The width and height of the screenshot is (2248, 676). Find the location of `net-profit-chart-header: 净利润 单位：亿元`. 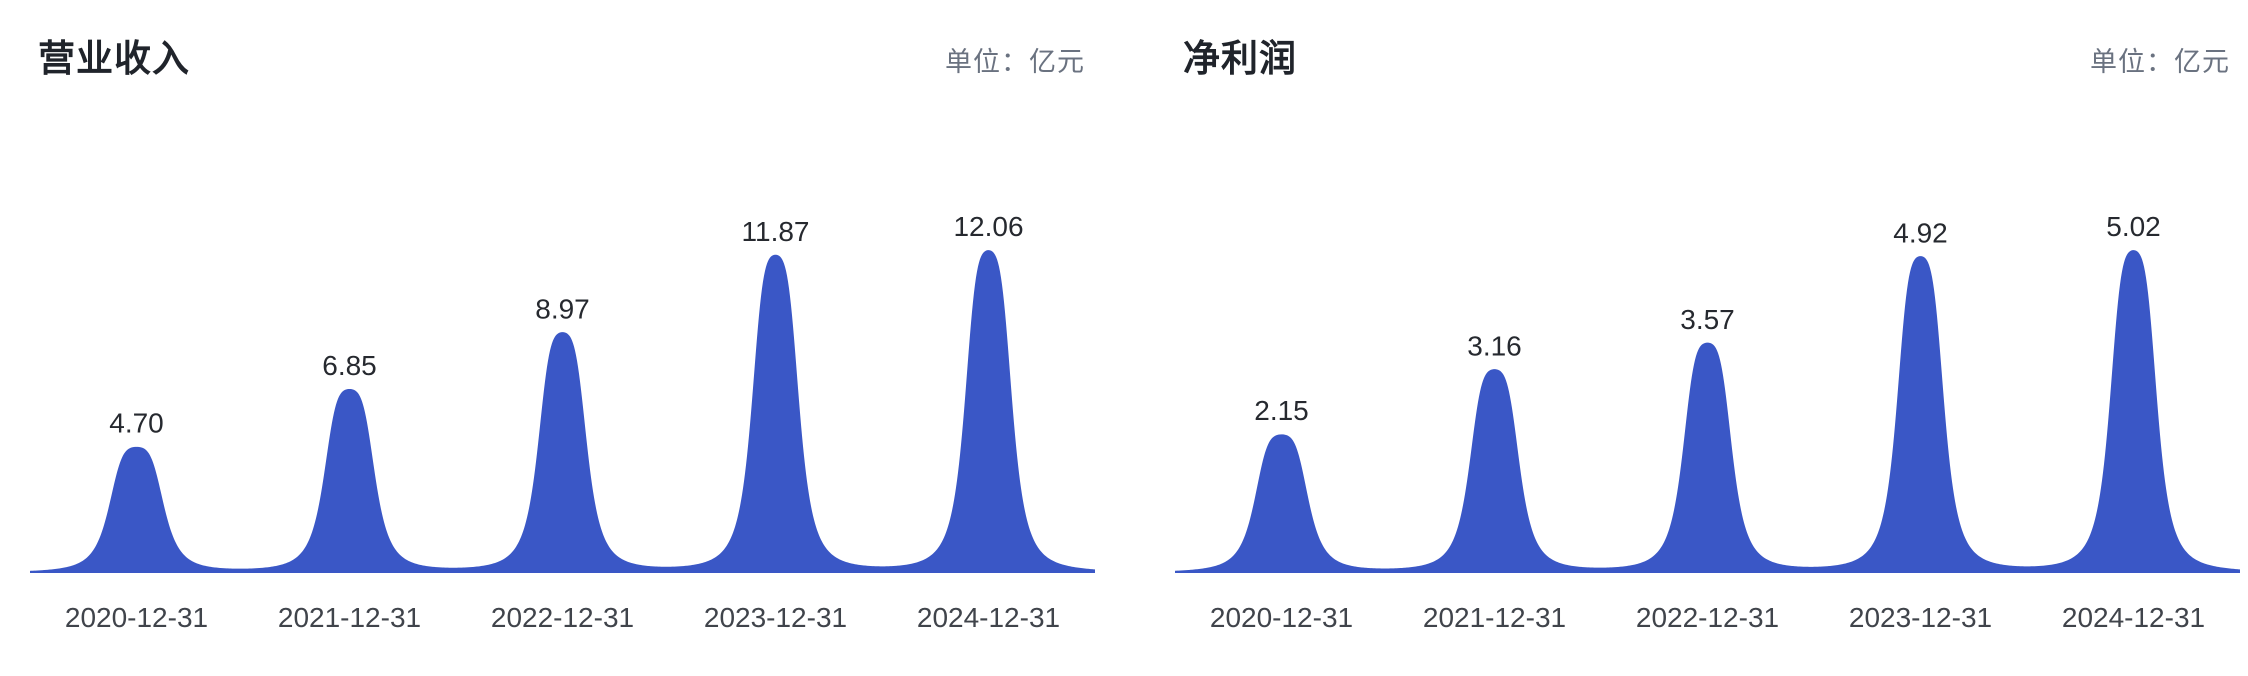

net-profit-chart-header: 净利润 单位：亿元 is located at coordinates (1706, 58).